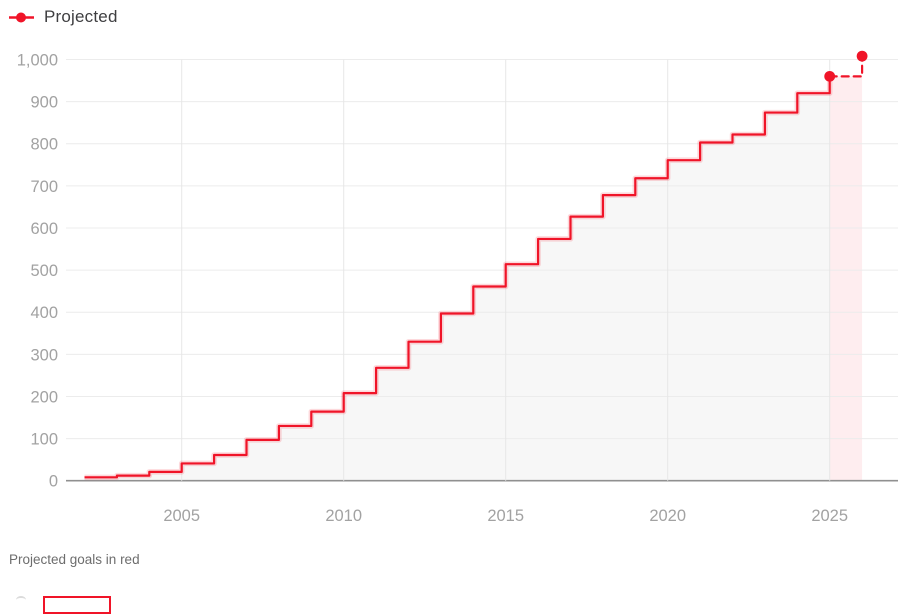 The image size is (900, 614). I want to click on chart-caption: Projected goals in red, so click(74, 559).